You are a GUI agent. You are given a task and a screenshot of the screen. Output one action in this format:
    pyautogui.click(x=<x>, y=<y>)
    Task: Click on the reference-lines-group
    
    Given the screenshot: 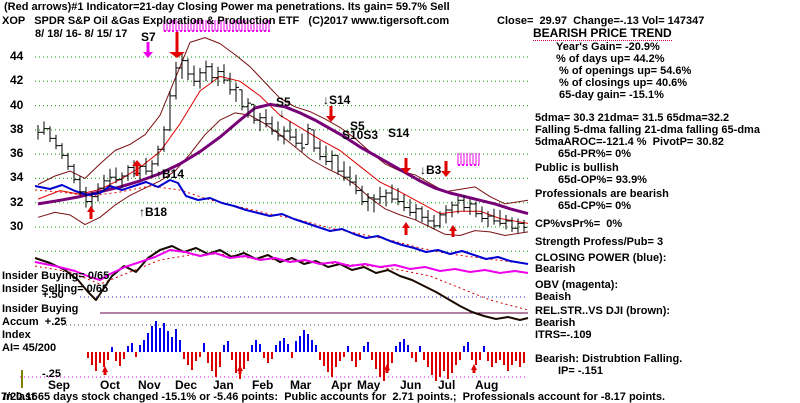 What is the action you would take?
    pyautogui.click(x=274, y=342)
    